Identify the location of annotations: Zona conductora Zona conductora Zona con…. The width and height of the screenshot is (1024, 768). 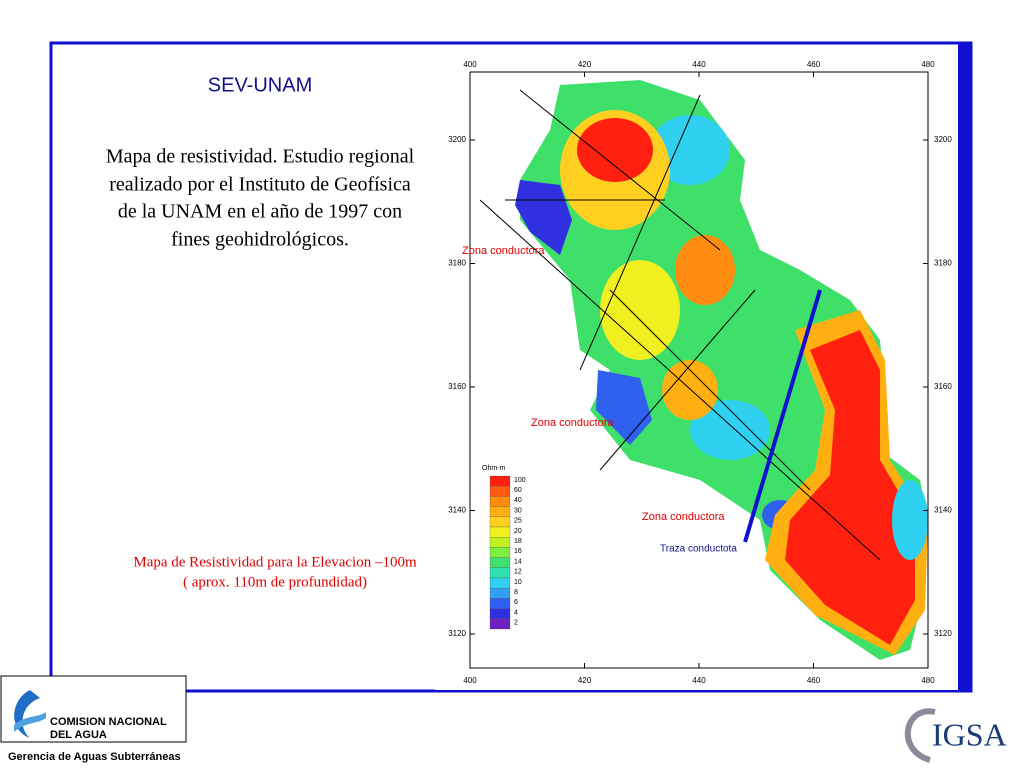
(593, 384).